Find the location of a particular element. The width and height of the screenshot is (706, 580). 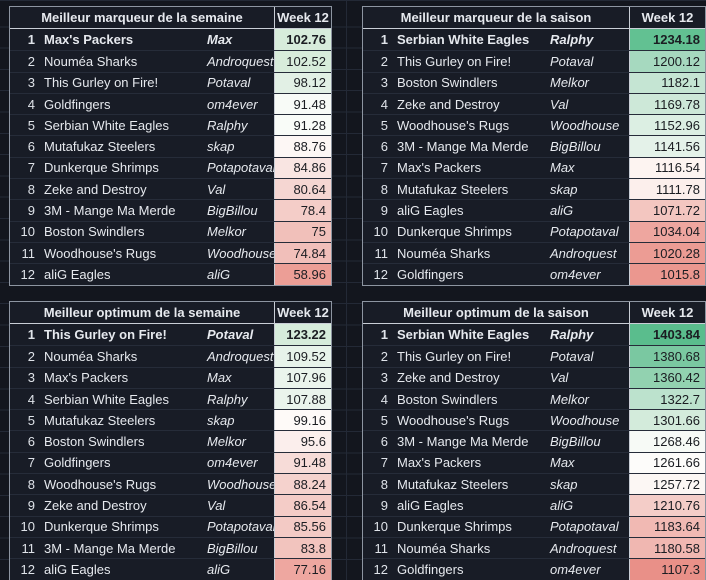

value-cell: 107.96 is located at coordinates (302, 377).